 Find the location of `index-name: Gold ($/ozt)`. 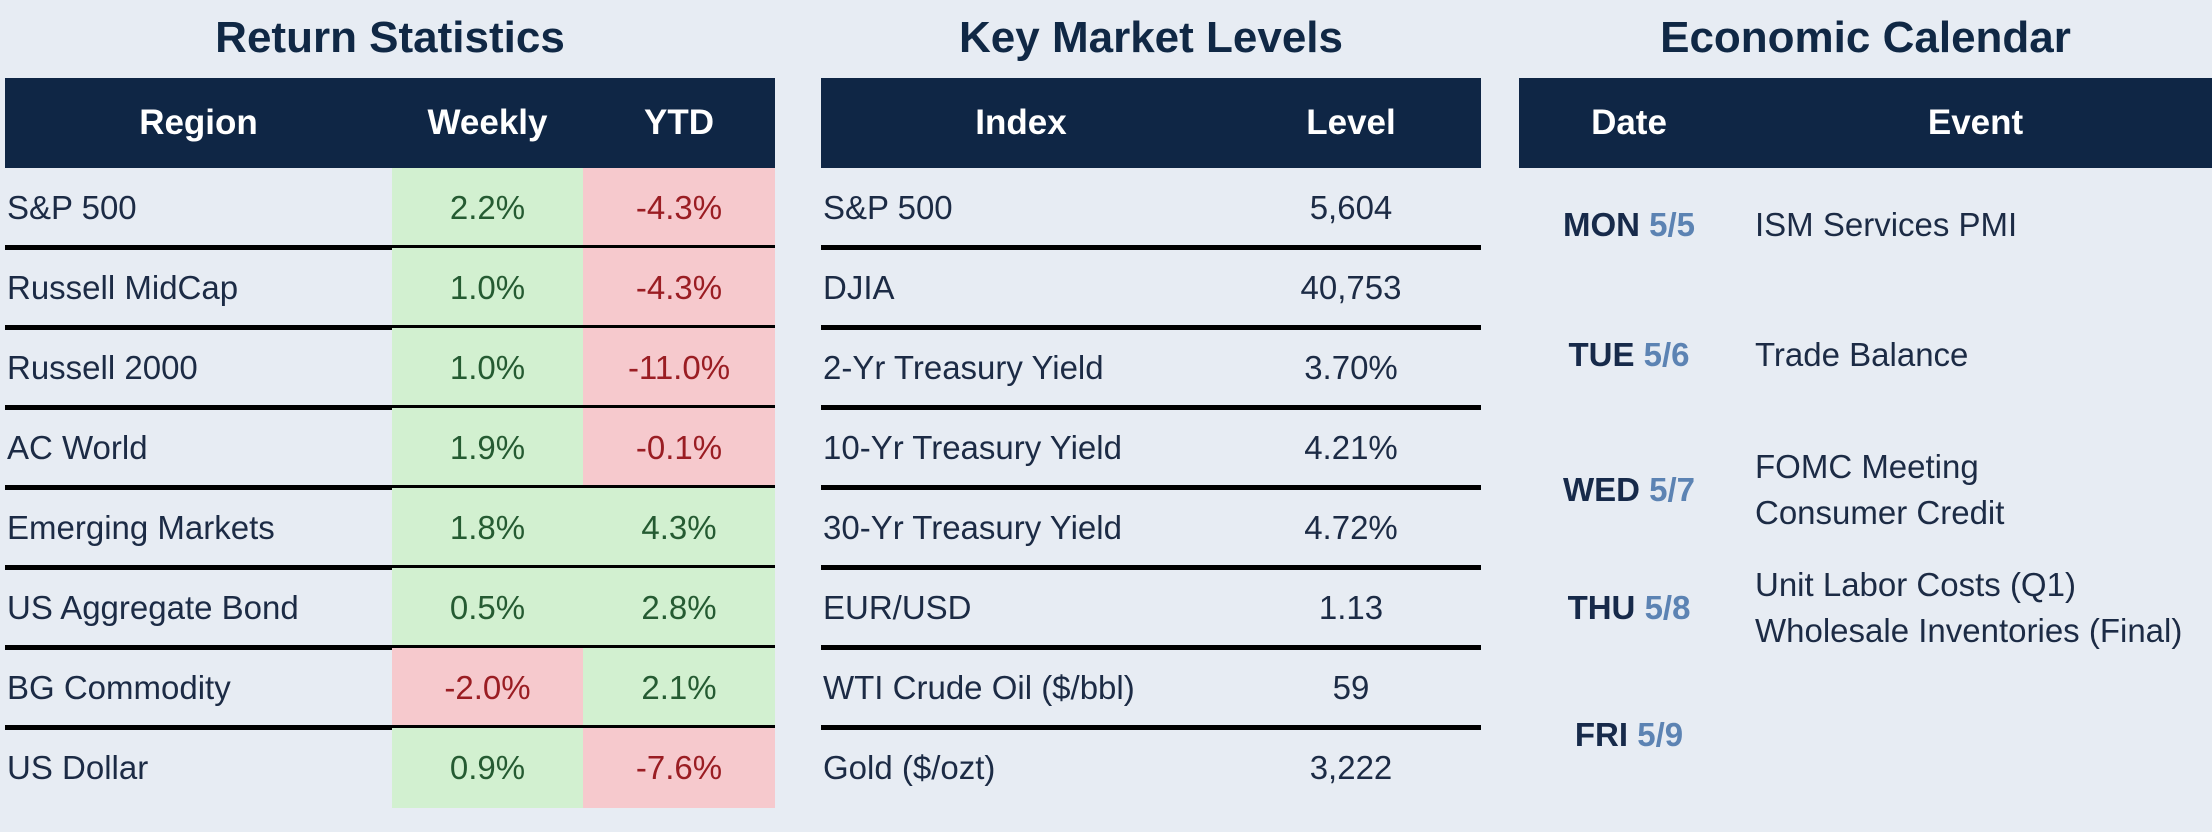

index-name: Gold ($/ozt) is located at coordinates (909, 767).